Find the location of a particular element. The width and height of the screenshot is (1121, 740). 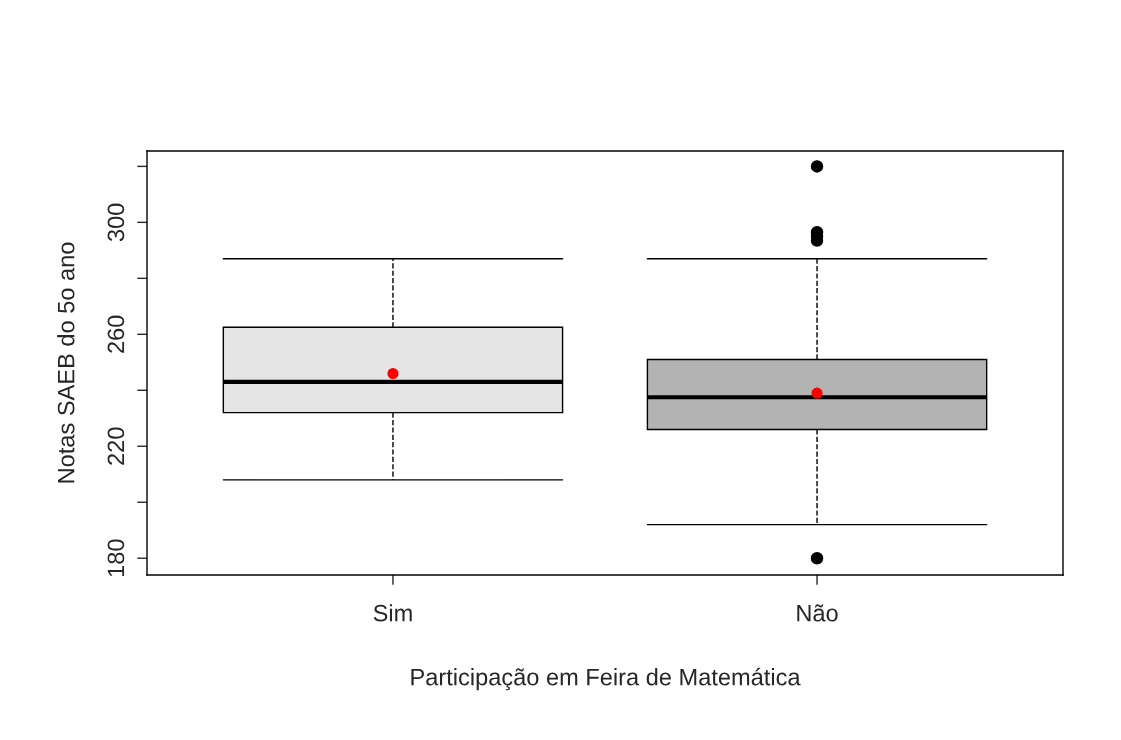

y-tick-label: 260 is located at coordinates (116, 334).